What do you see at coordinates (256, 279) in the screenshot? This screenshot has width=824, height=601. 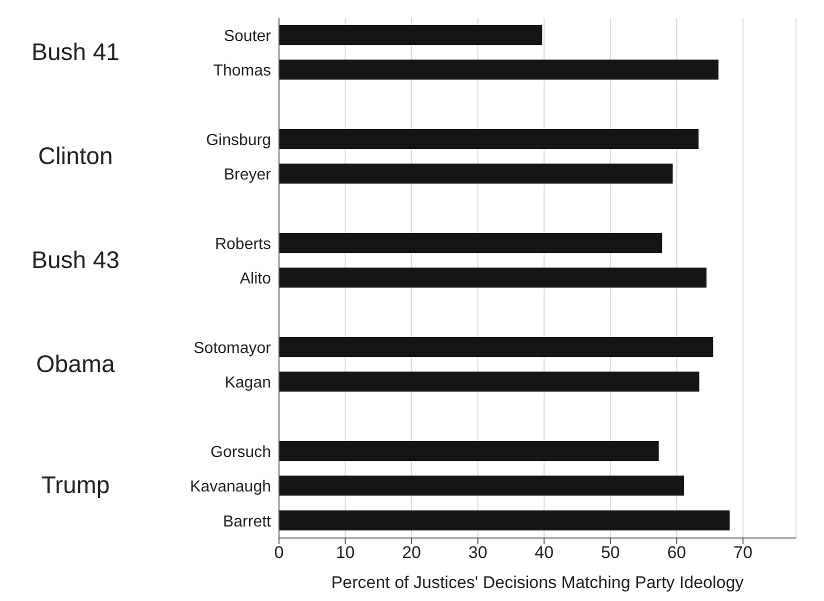 I see `y-tick-label: Alito` at bounding box center [256, 279].